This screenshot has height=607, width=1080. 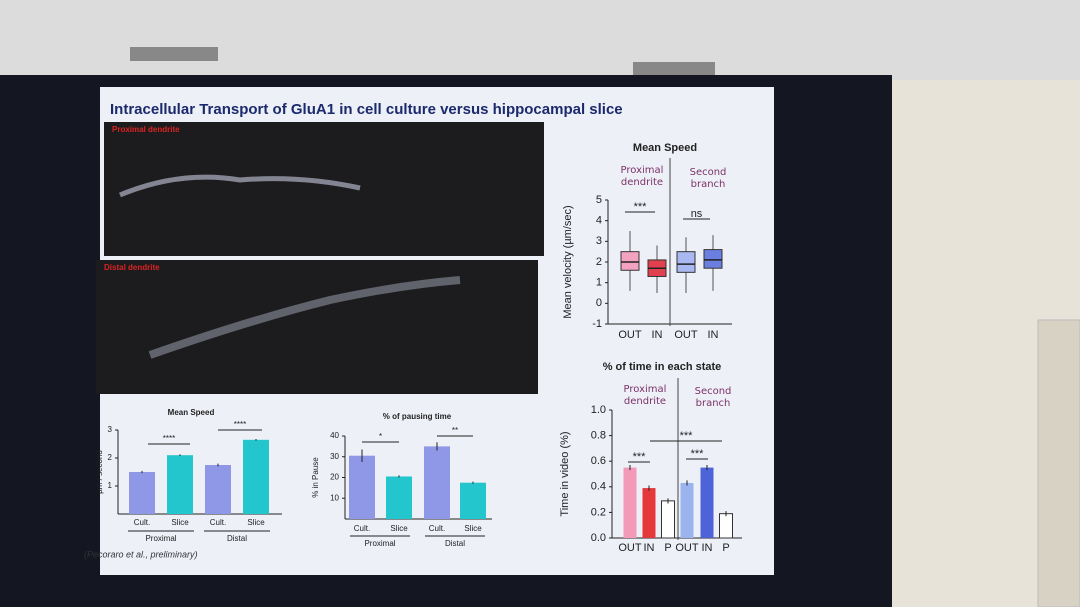 I want to click on door, so click(x=1058, y=463).